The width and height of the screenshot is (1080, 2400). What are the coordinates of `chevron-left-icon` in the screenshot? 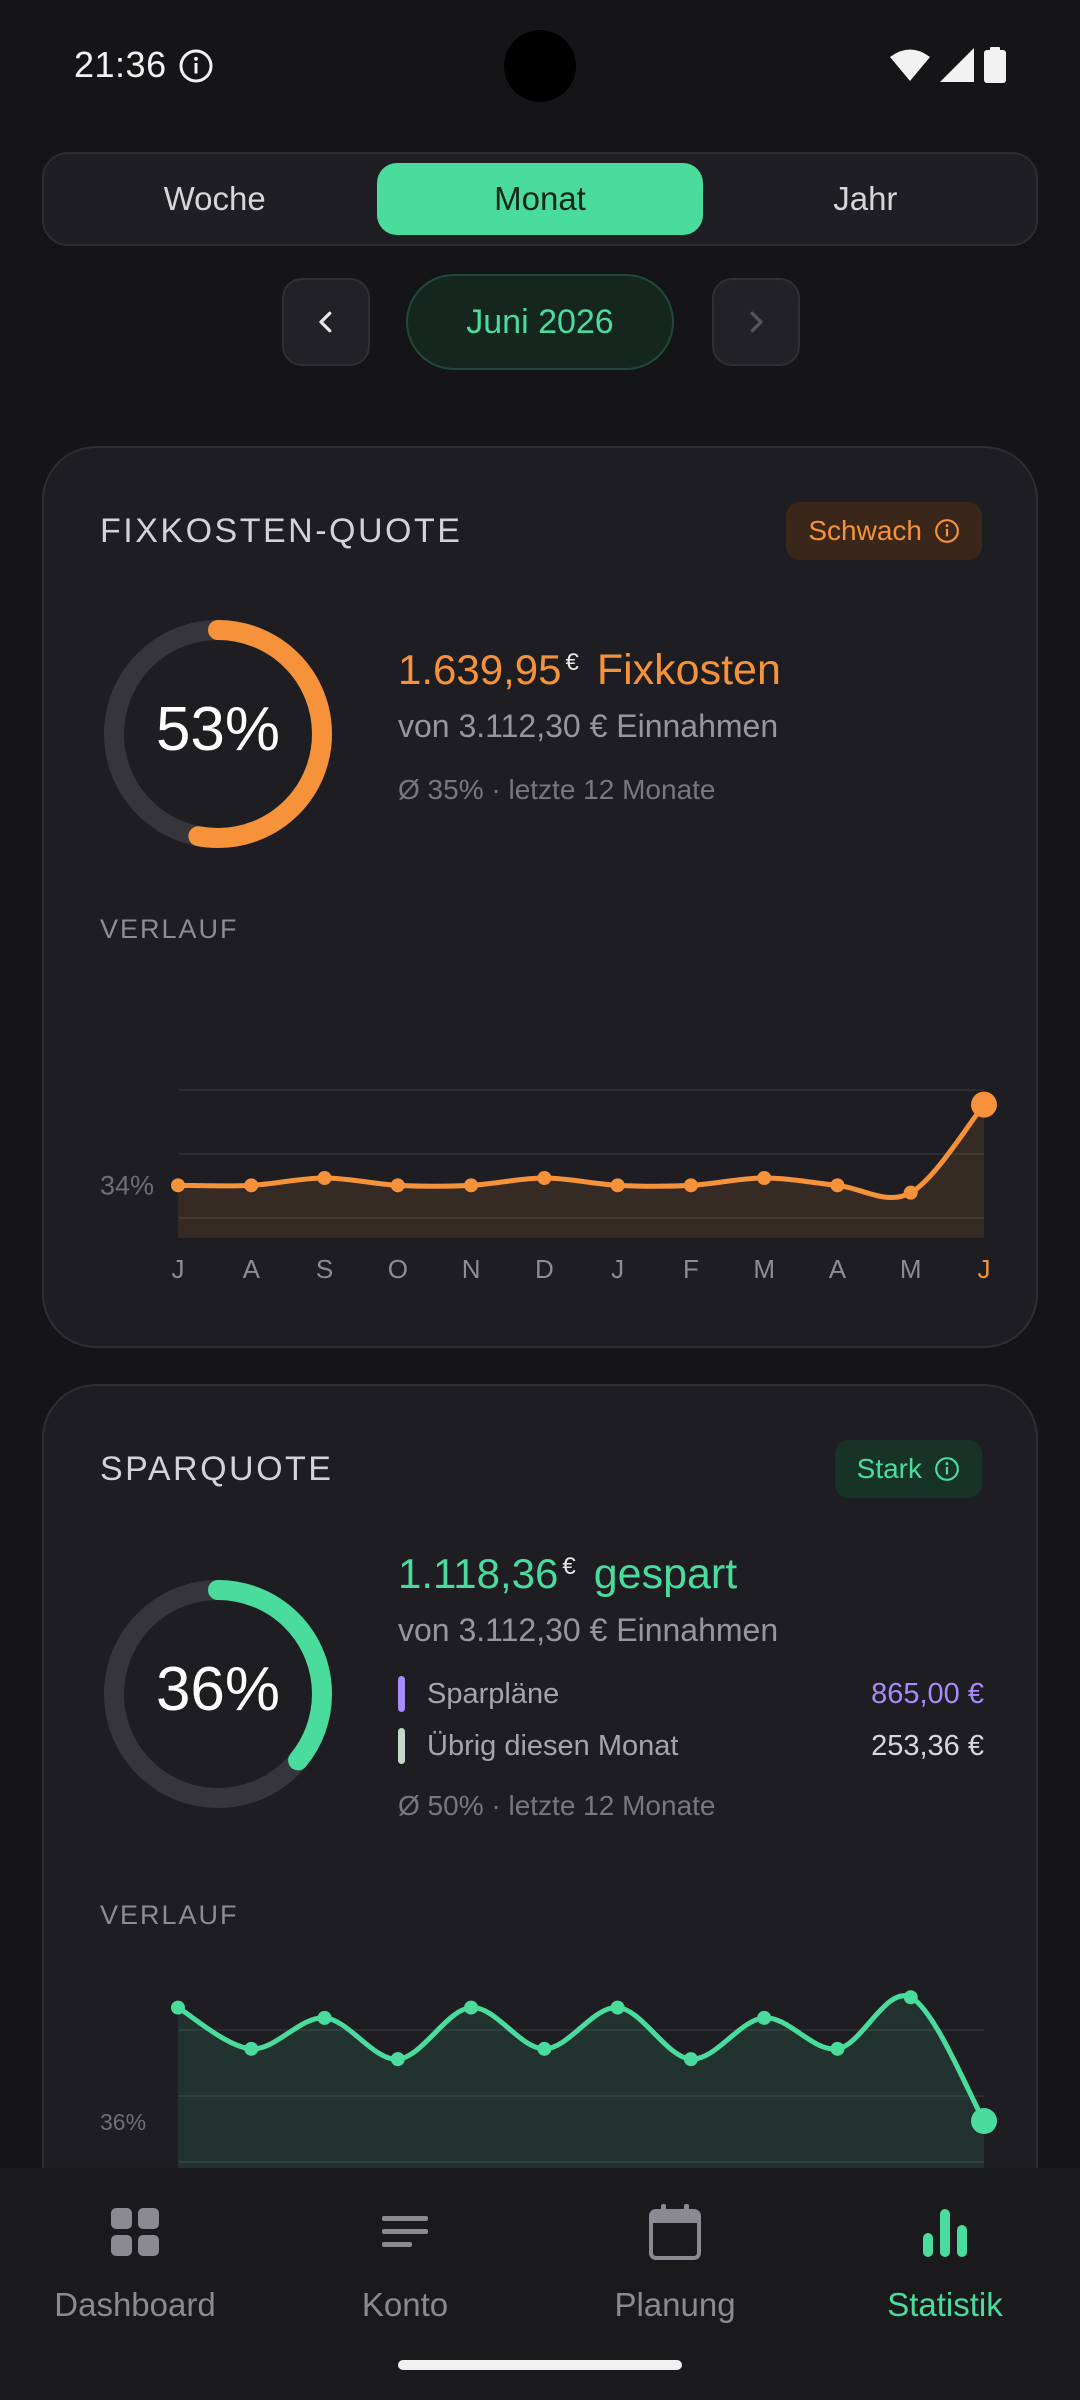 It's located at (325, 322).